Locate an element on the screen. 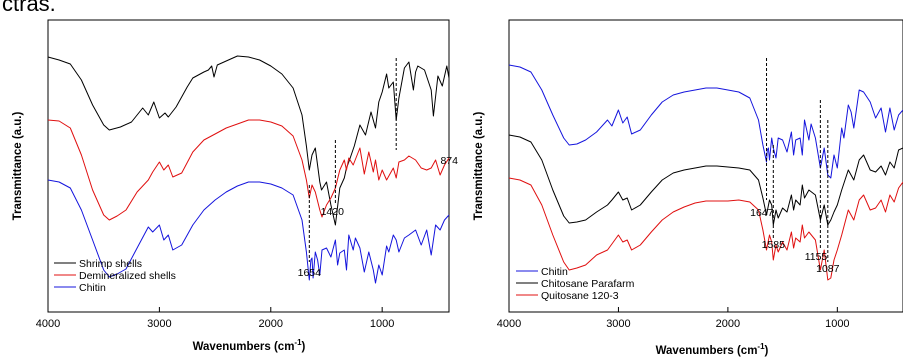 This screenshot has width=903, height=358. cropped-caption: ctras. is located at coordinates (29, 8).